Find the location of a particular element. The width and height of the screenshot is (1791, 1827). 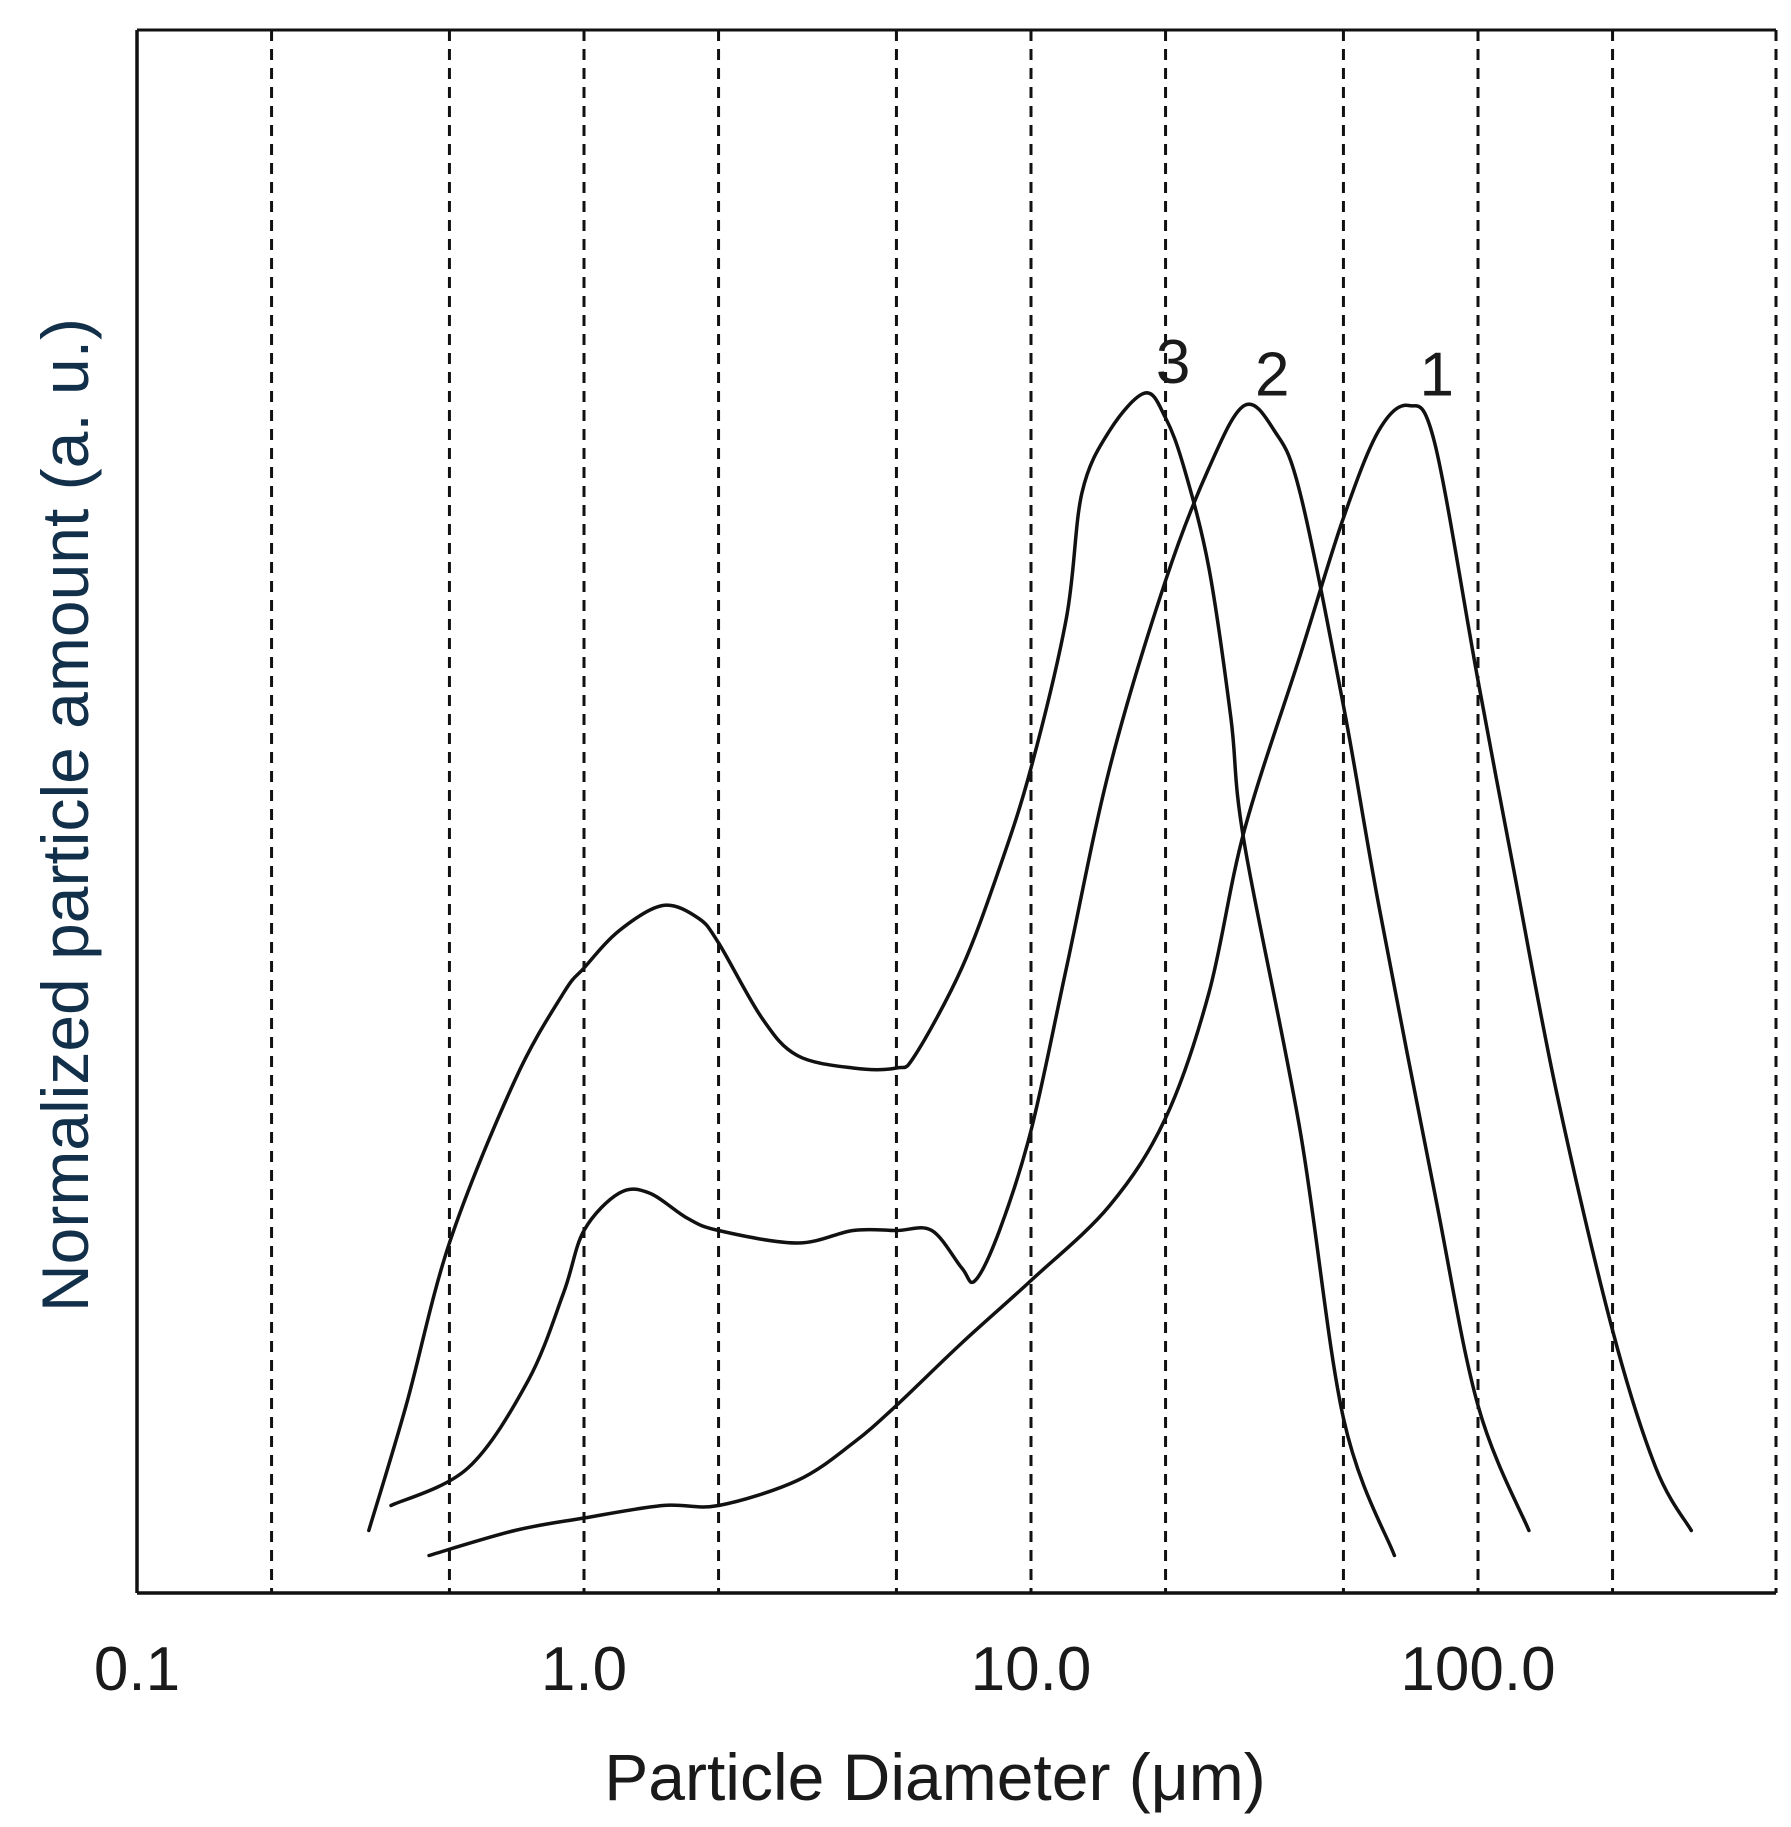

x-axis-label: Particle Diameter (μm) is located at coordinates (934, 1777).